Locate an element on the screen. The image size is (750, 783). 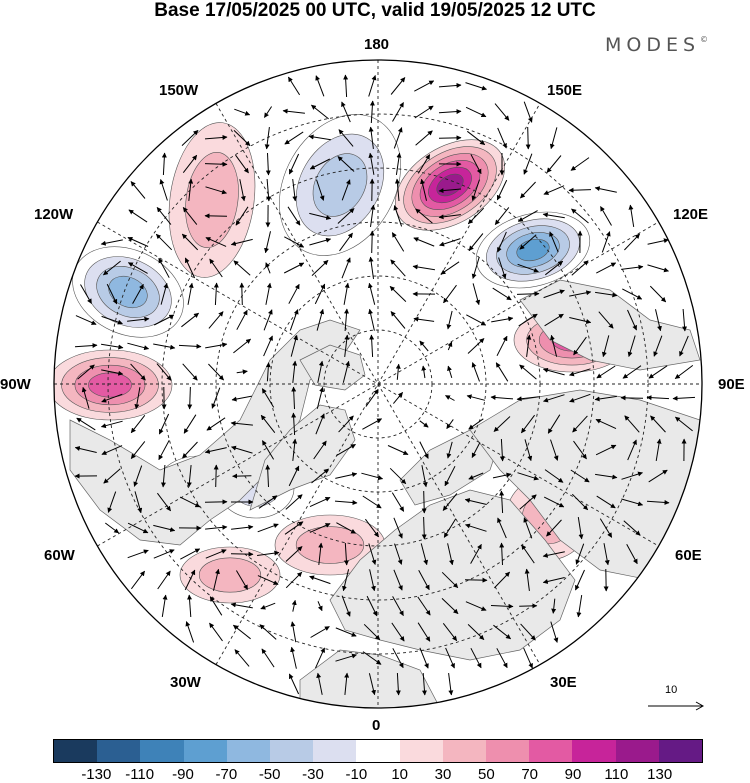
colorbar-tick-label: 50 is located at coordinates (486, 774).